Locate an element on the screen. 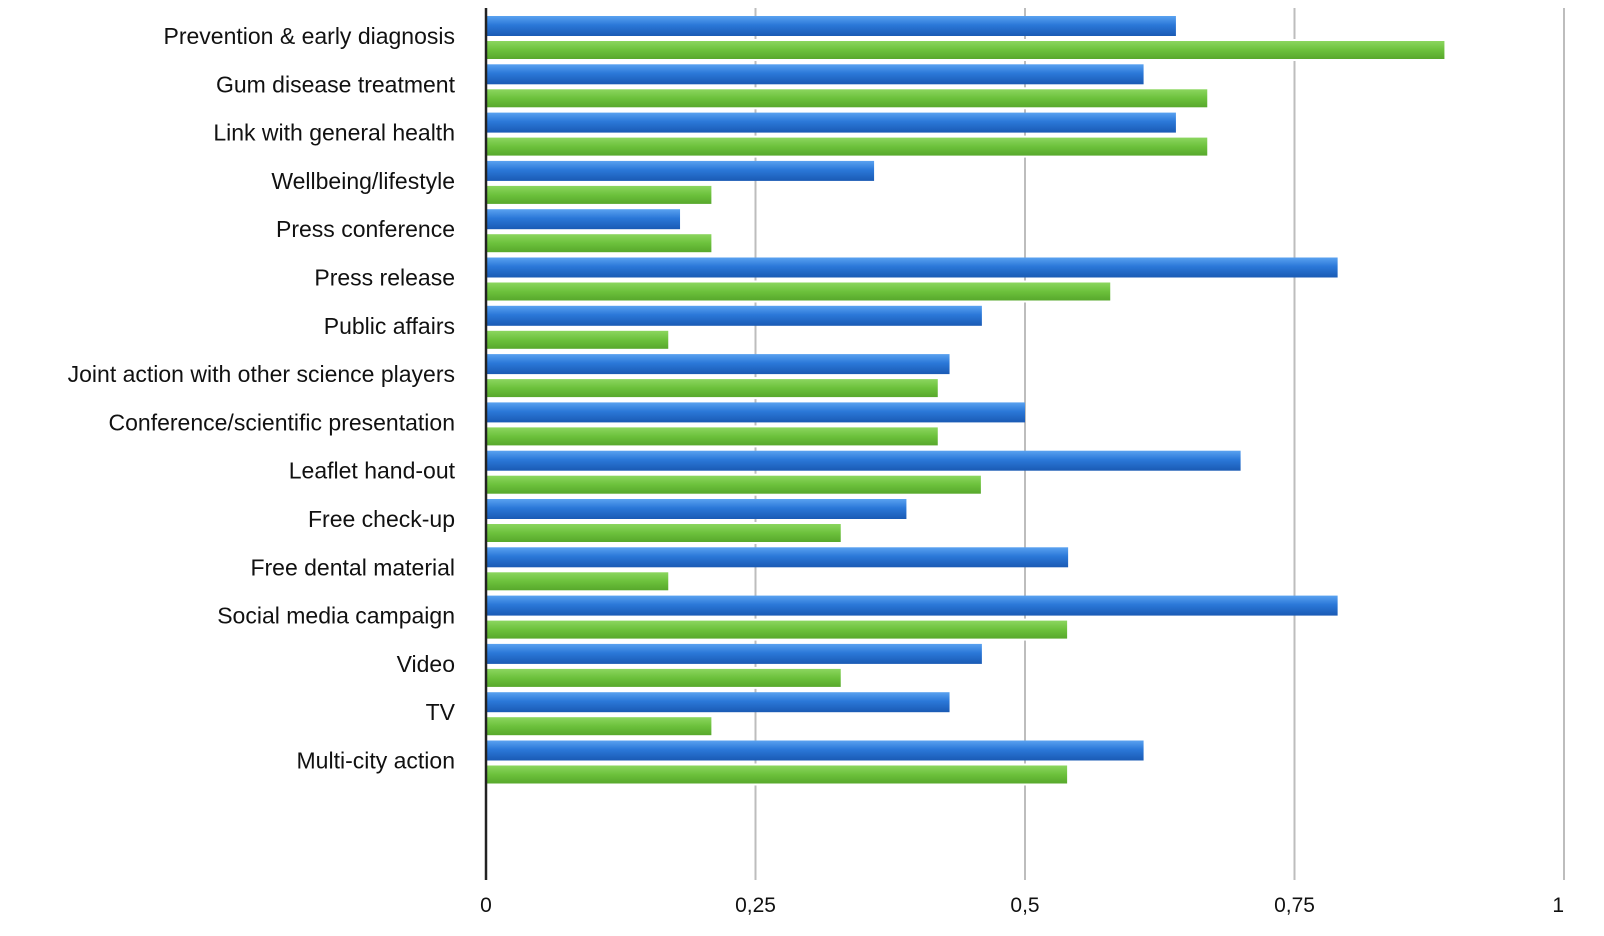 The width and height of the screenshot is (1604, 936). category-label: Gum disease treatment is located at coordinates (336, 84).